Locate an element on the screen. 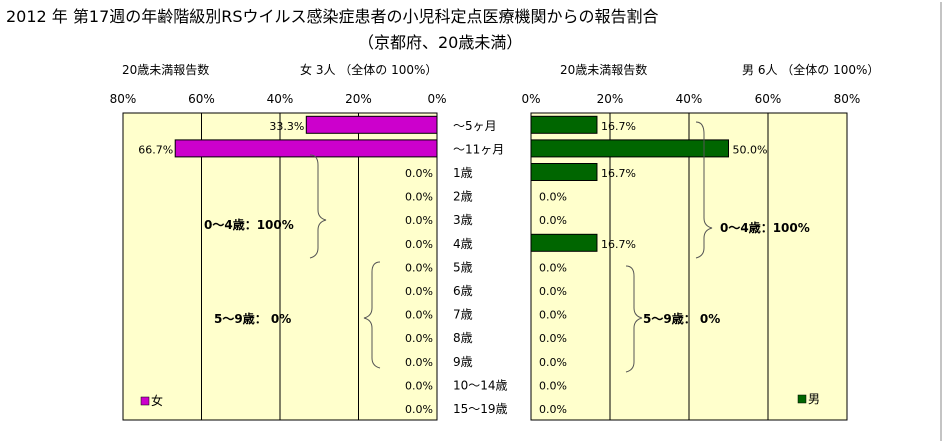 The height and width of the screenshot is (443, 944). female-count-header-right: 女 3人 （全体の 100%） is located at coordinates (368, 69).